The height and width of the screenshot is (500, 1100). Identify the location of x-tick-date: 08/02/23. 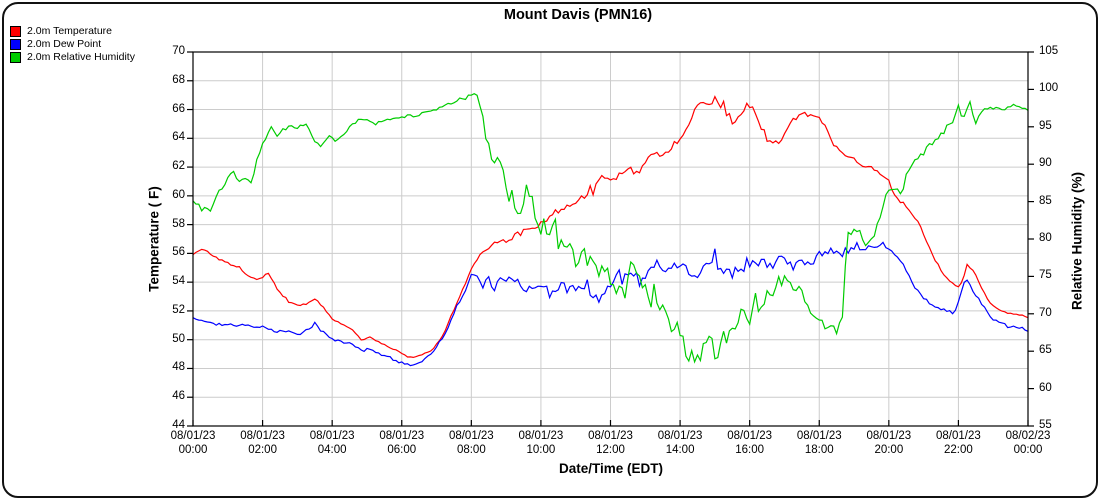
(1028, 436).